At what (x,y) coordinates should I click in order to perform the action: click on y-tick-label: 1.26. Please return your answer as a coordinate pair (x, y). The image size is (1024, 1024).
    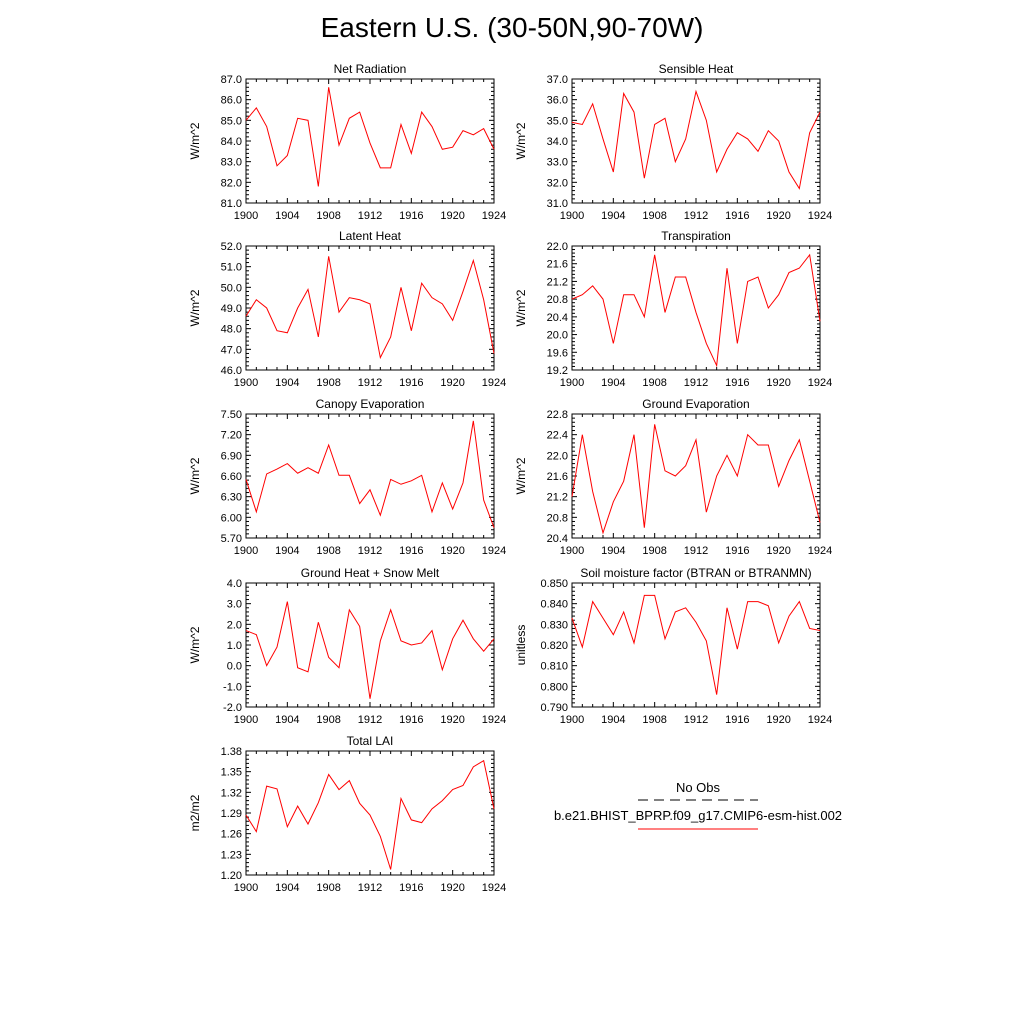
    Looking at the image, I should click on (231, 835).